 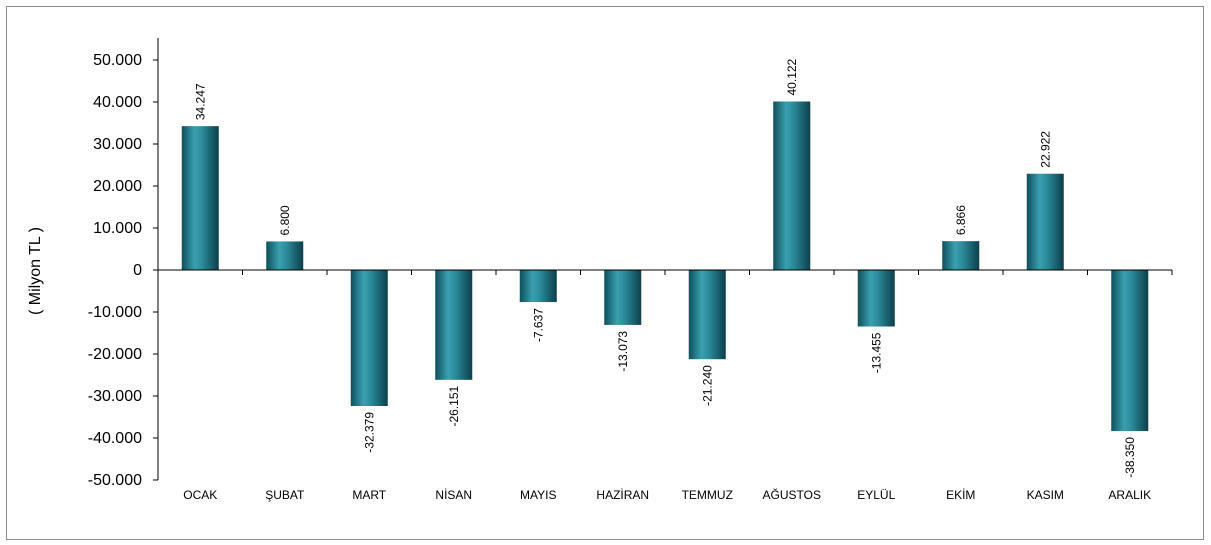 What do you see at coordinates (117, 228) in the screenshot?
I see `y-tick-label: 10.000` at bounding box center [117, 228].